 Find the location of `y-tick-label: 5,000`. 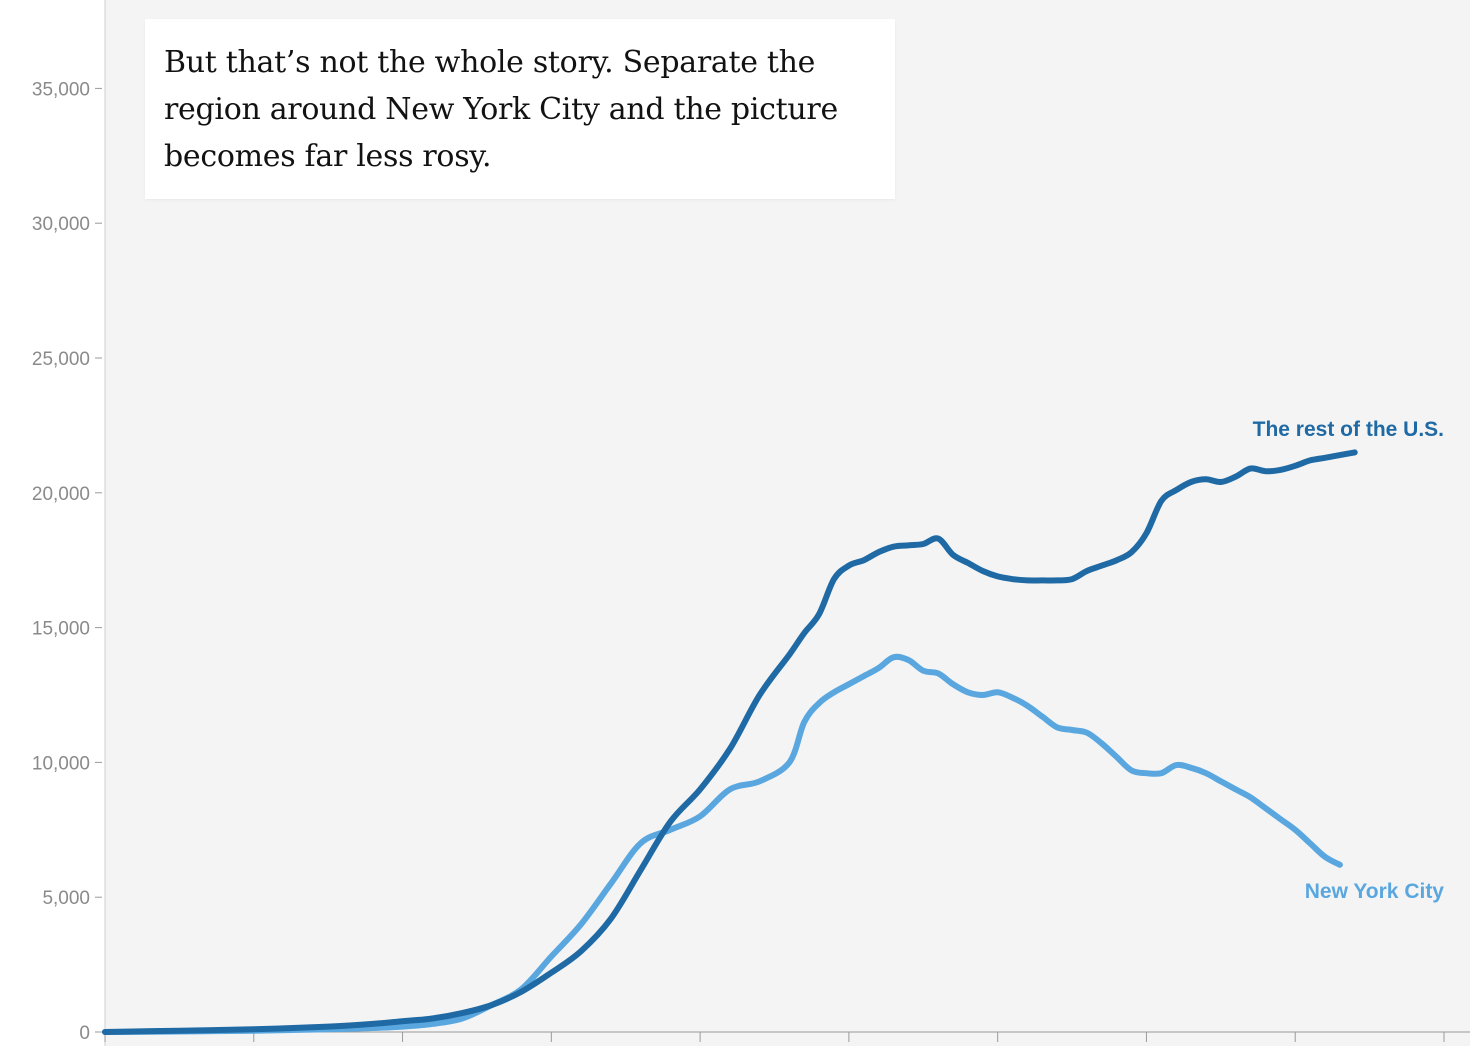

y-tick-label: 5,000 is located at coordinates (66, 898).